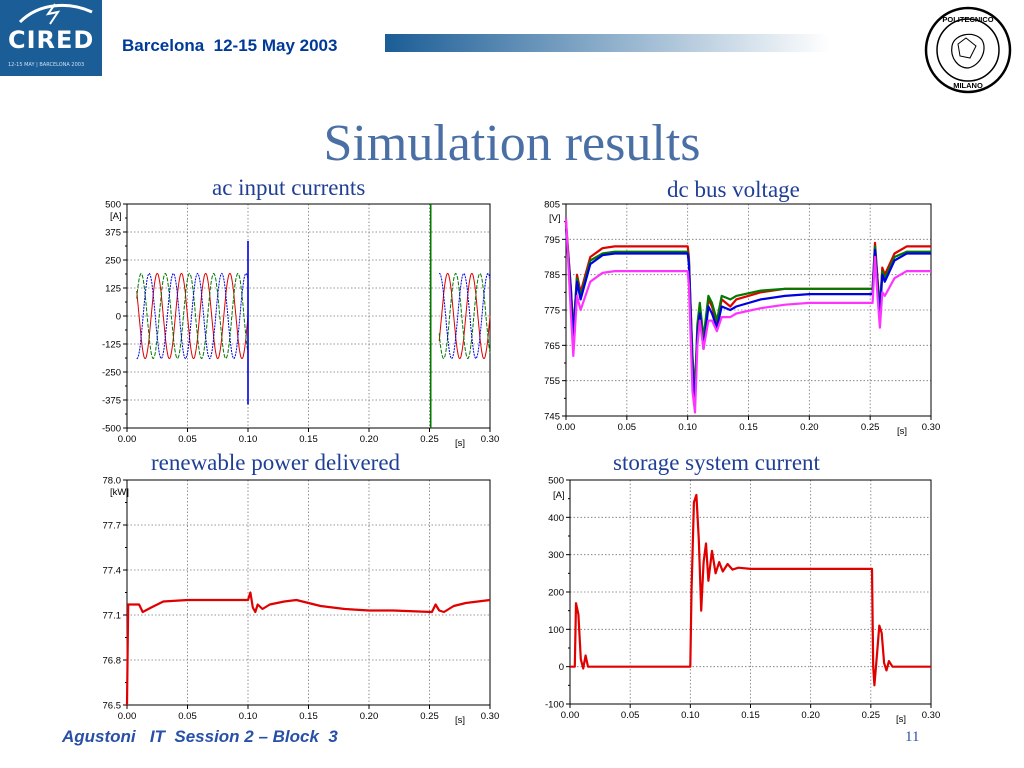 The width and height of the screenshot is (1024, 768). What do you see at coordinates (552, 275) in the screenshot?
I see `y-tick-label: 785` at bounding box center [552, 275].